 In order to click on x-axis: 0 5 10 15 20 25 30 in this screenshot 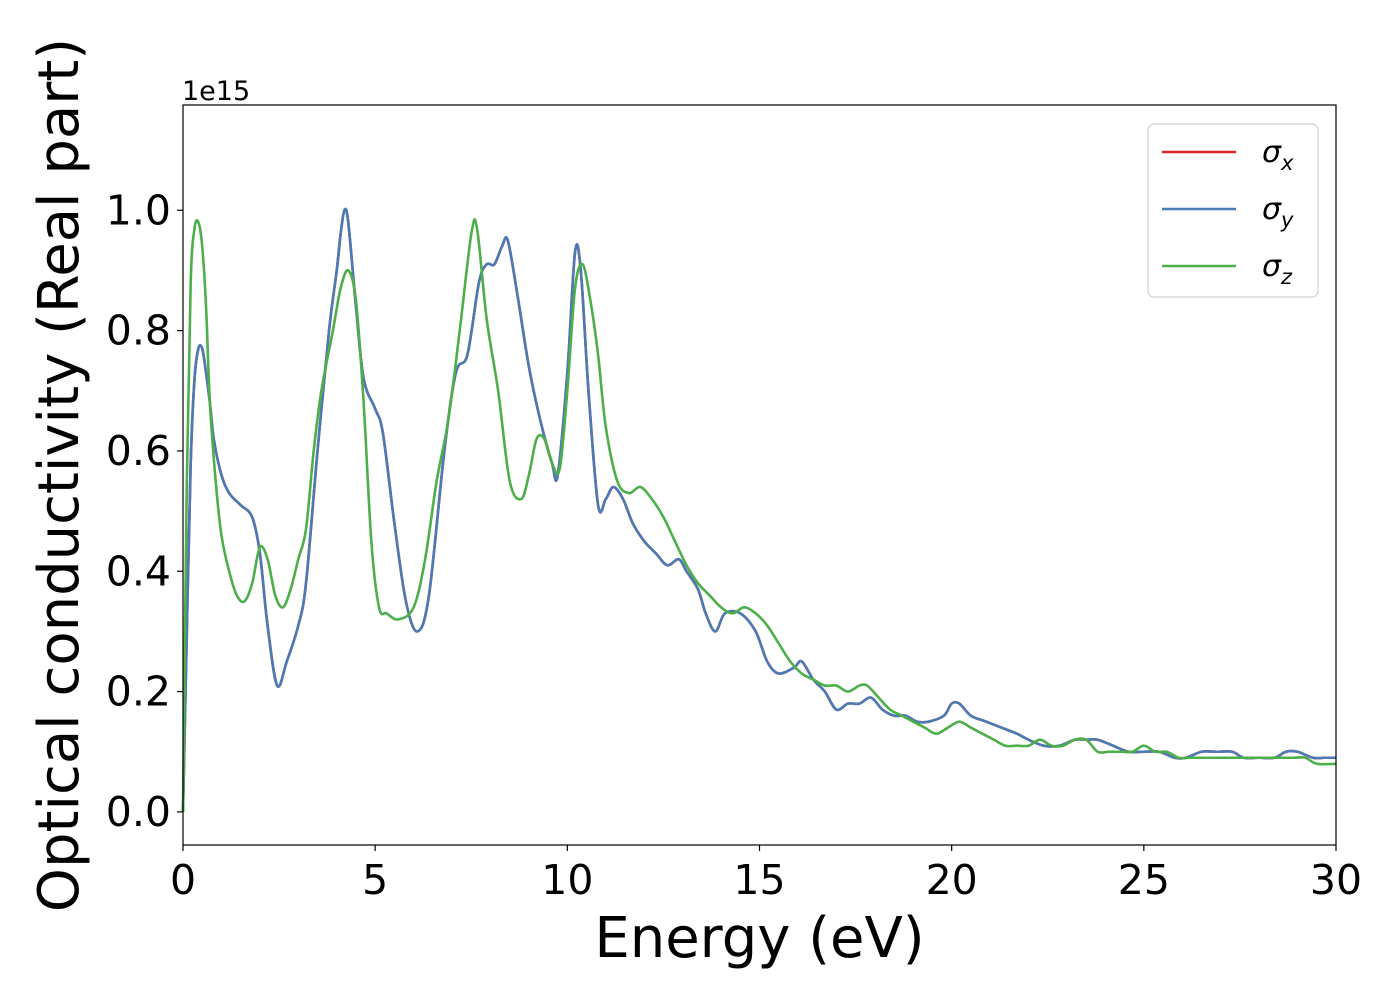, I will do `click(766, 874)`.